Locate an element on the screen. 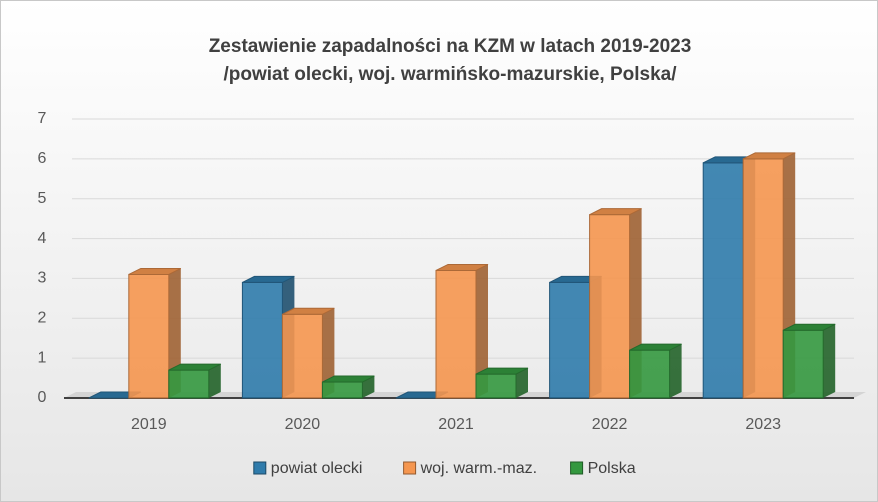 This screenshot has height=502, width=878. y-tick-label: 0 is located at coordinates (42, 397).